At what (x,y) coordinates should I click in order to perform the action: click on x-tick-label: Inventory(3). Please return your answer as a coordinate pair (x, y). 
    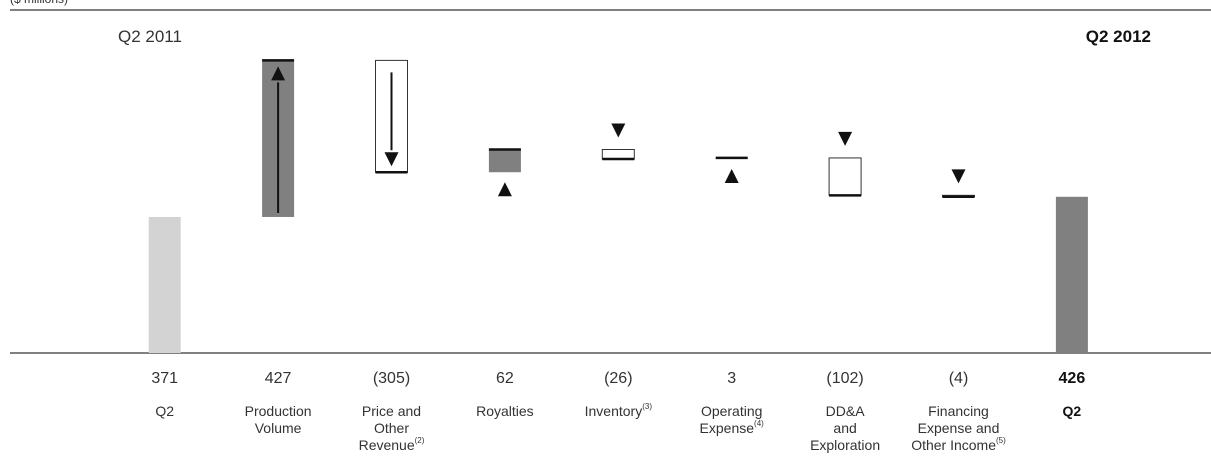
    Looking at the image, I should click on (618, 411).